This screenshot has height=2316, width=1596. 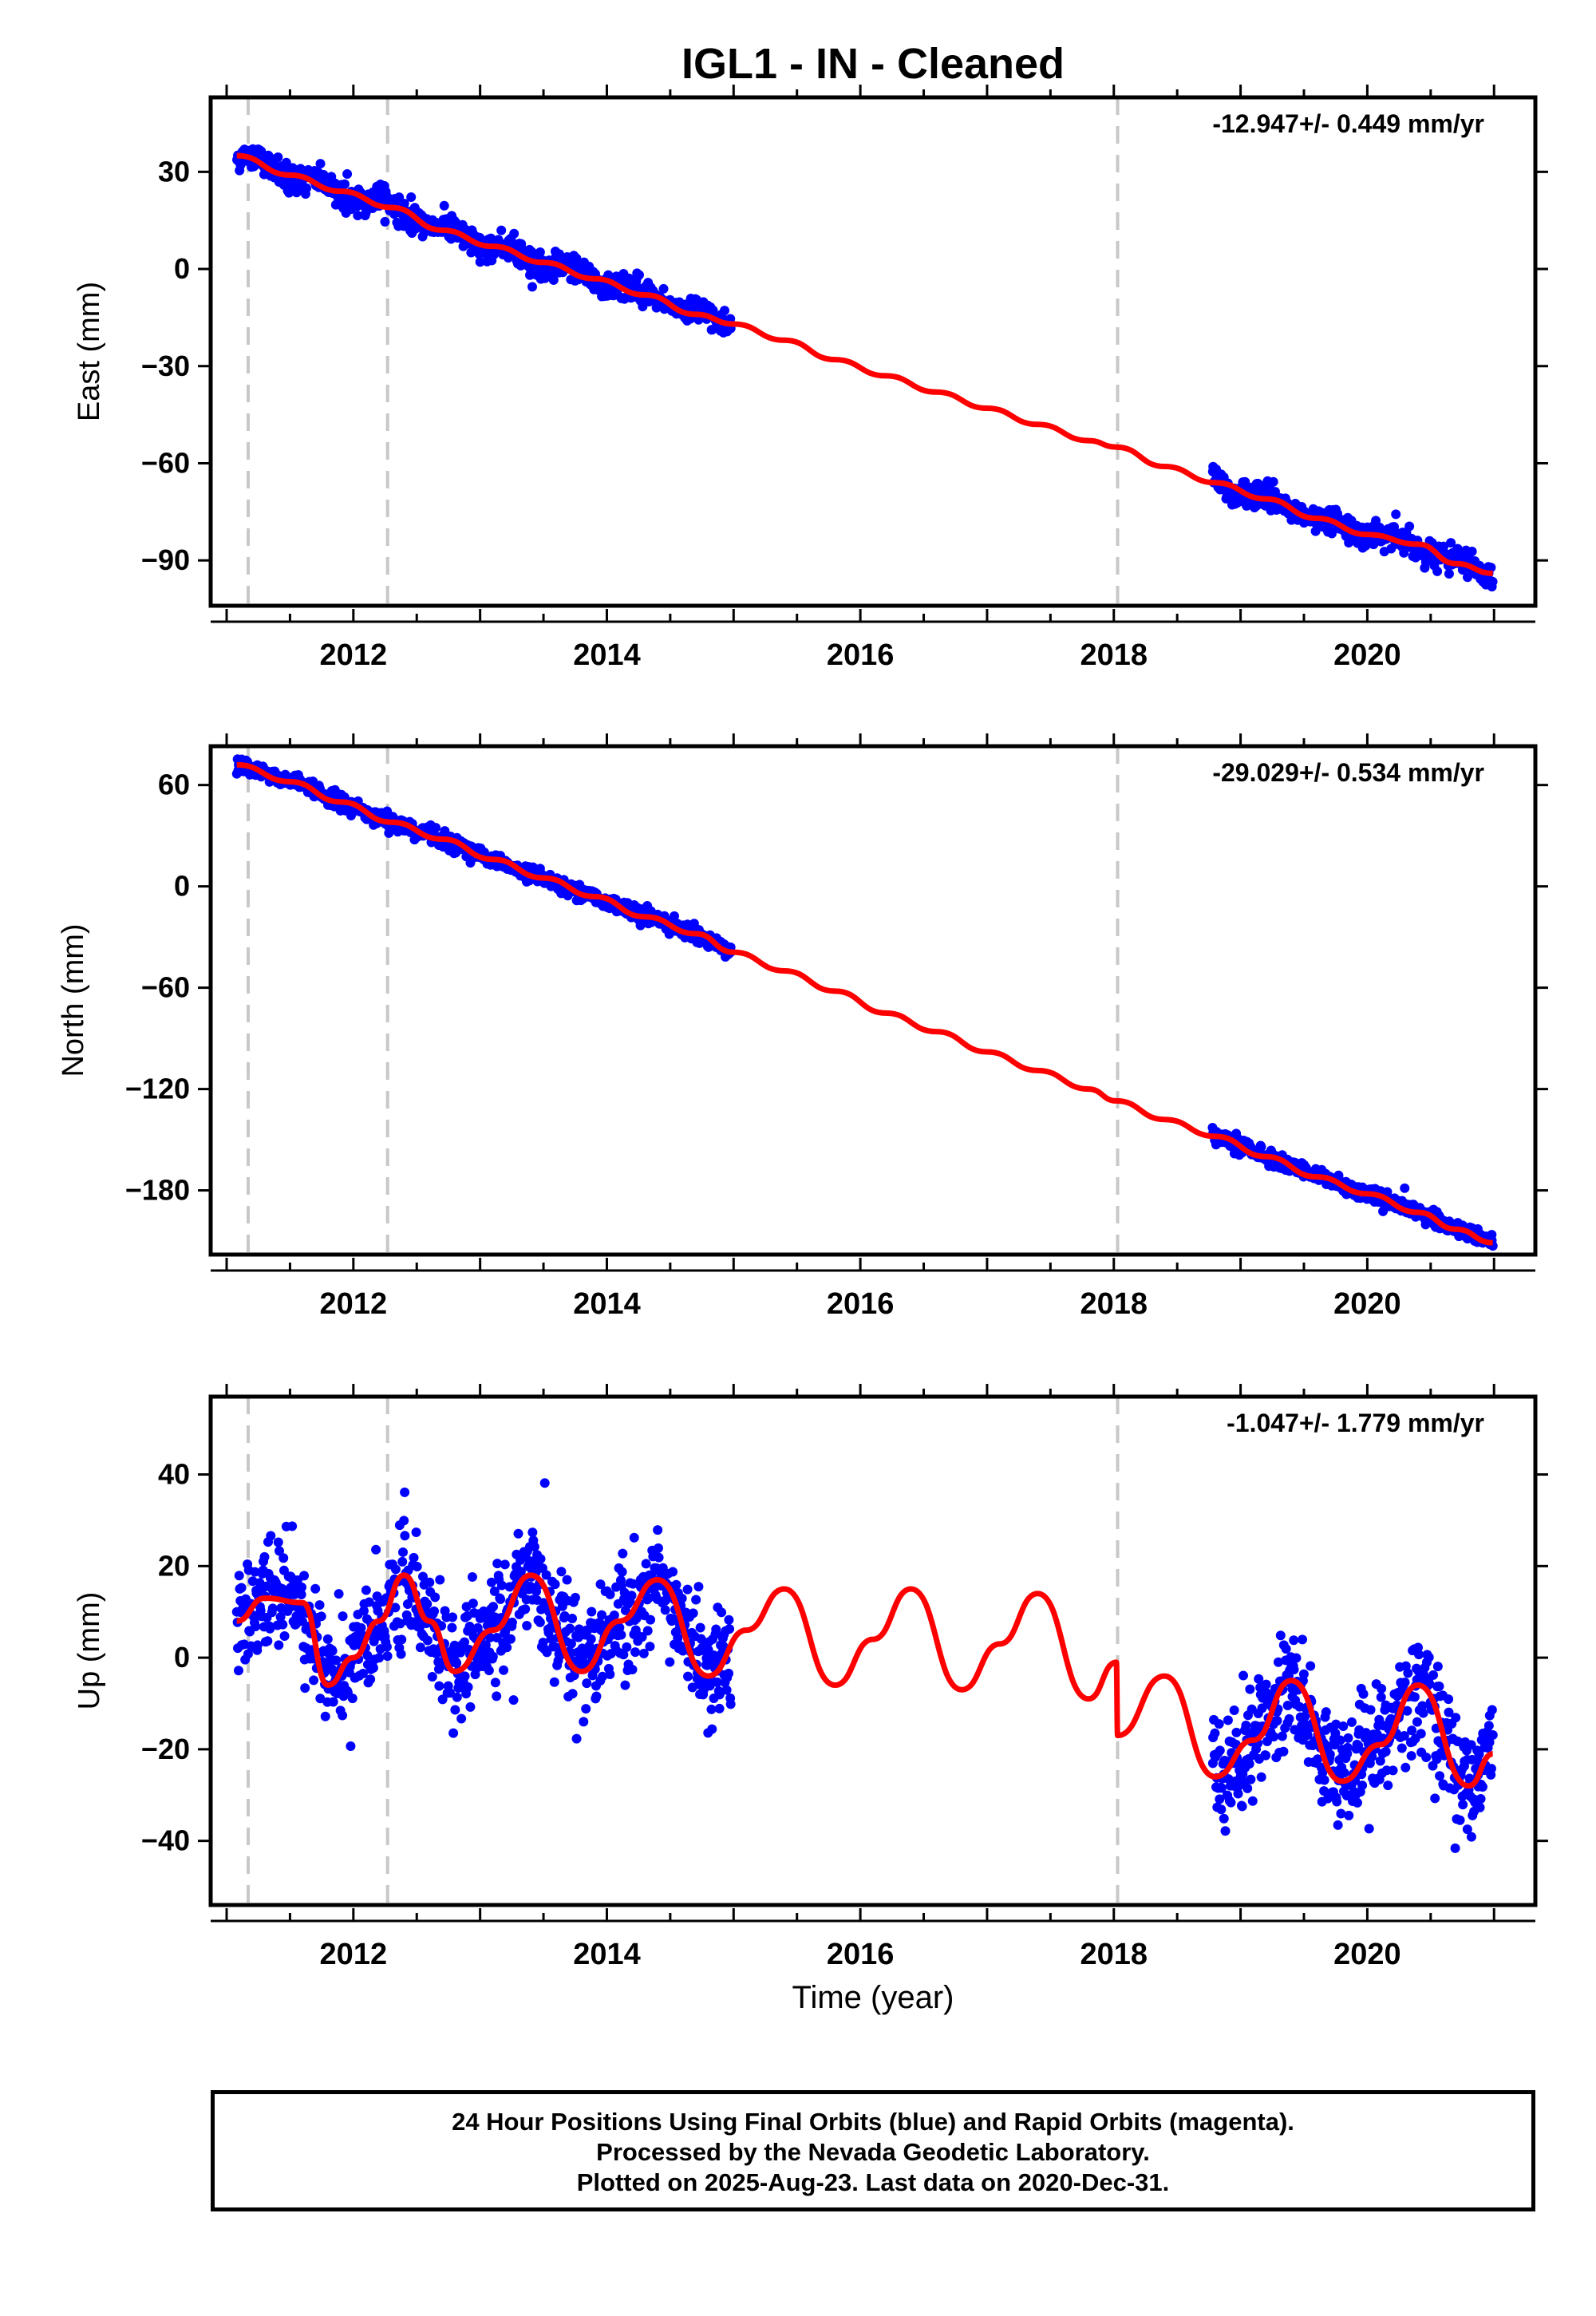 What do you see at coordinates (182, 886) in the screenshot?
I see `y-tick-label: 0` at bounding box center [182, 886].